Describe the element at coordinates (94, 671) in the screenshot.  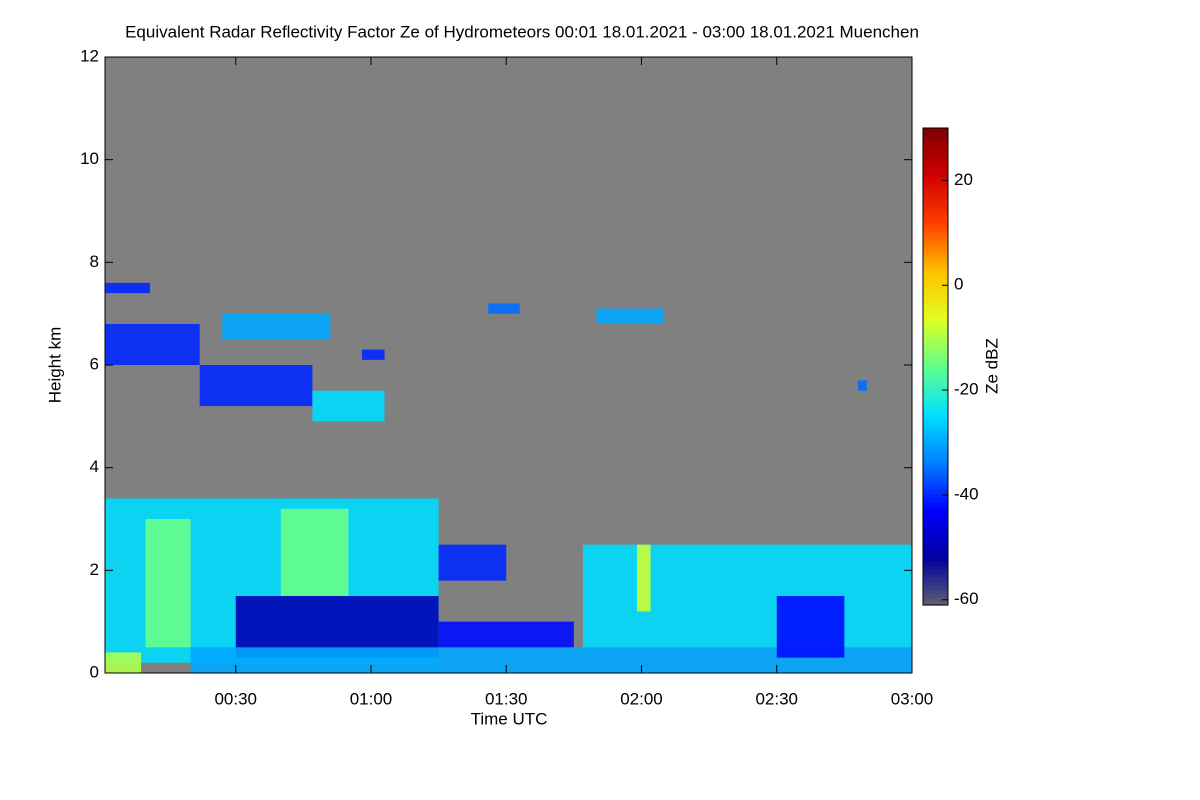
I see `y-tick-label: 0` at that location.